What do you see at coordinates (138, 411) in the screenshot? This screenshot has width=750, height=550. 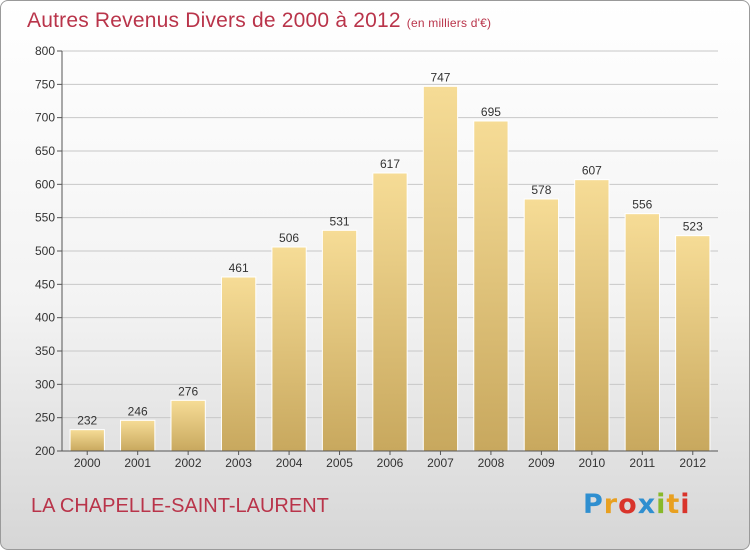 I see `data-label: 246` at bounding box center [138, 411].